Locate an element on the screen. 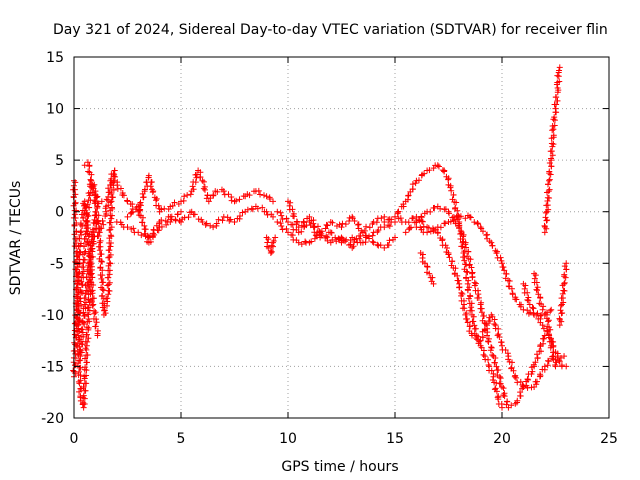 This screenshot has width=640, height=480. series-arc-d is located at coordinates (93, 184).